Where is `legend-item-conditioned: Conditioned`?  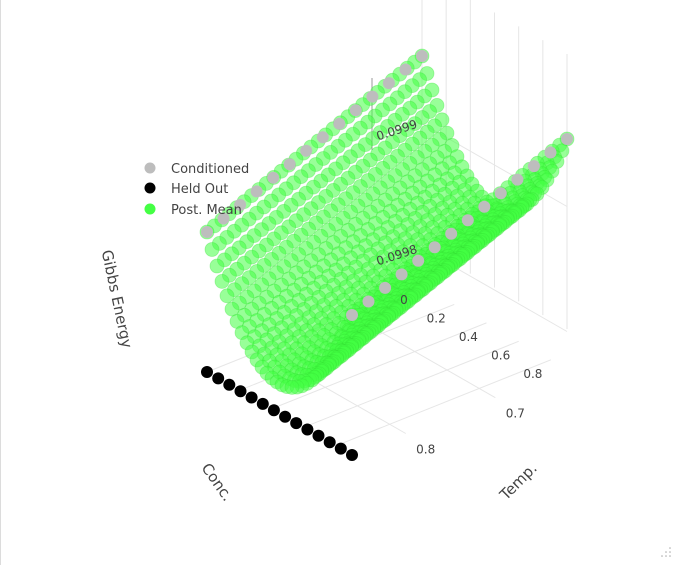
legend-item-conditioned: Conditioned is located at coordinates (197, 169).